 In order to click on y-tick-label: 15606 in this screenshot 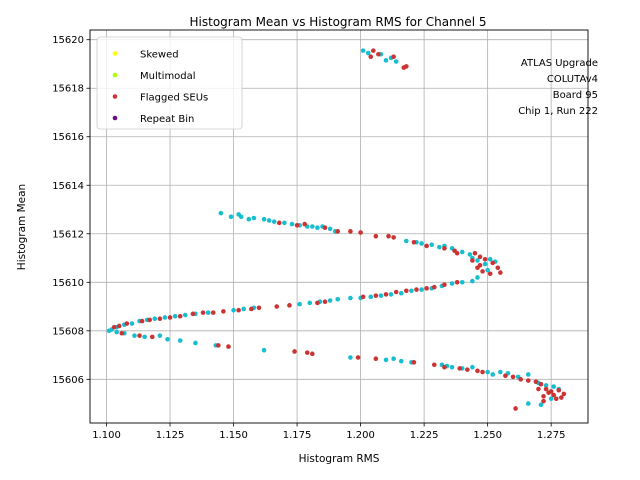, I will do `click(68, 380)`.